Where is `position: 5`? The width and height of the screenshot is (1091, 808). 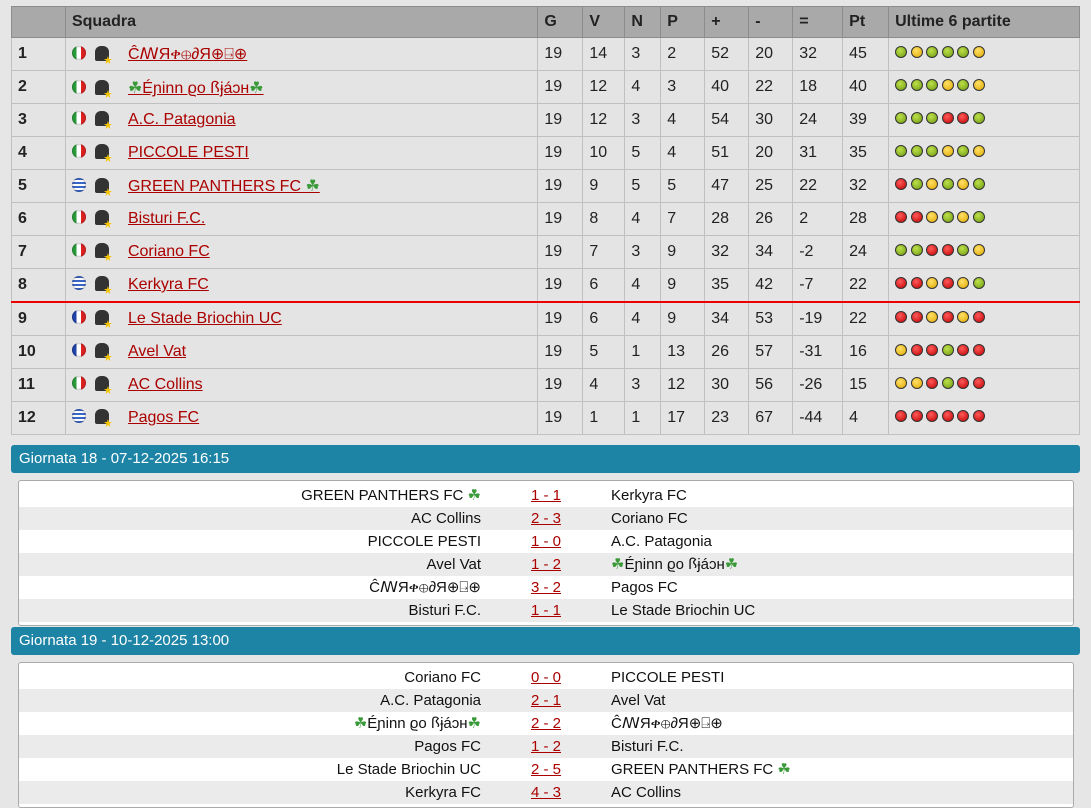
position: 5 is located at coordinates (38, 186).